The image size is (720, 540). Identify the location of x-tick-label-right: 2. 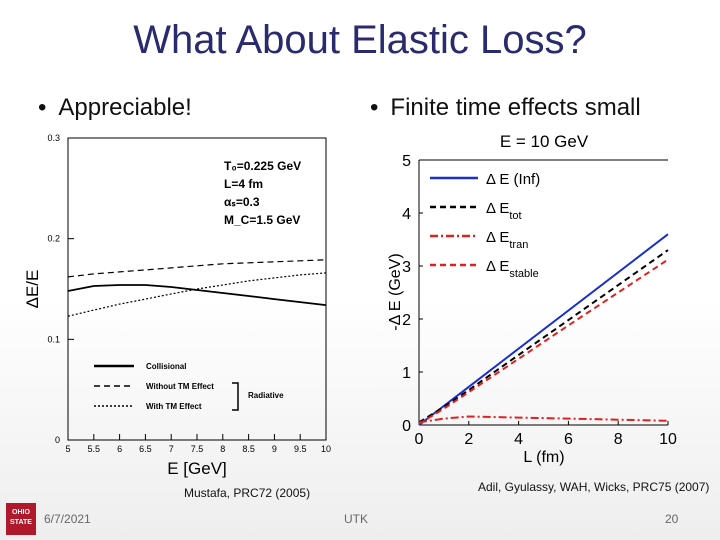
(468, 439).